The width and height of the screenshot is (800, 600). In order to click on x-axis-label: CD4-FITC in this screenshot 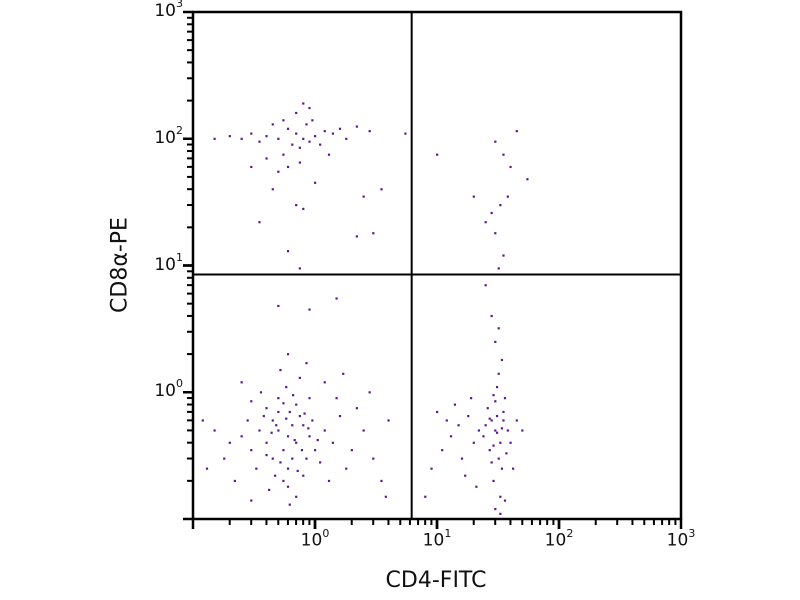, I will do `click(436, 580)`.